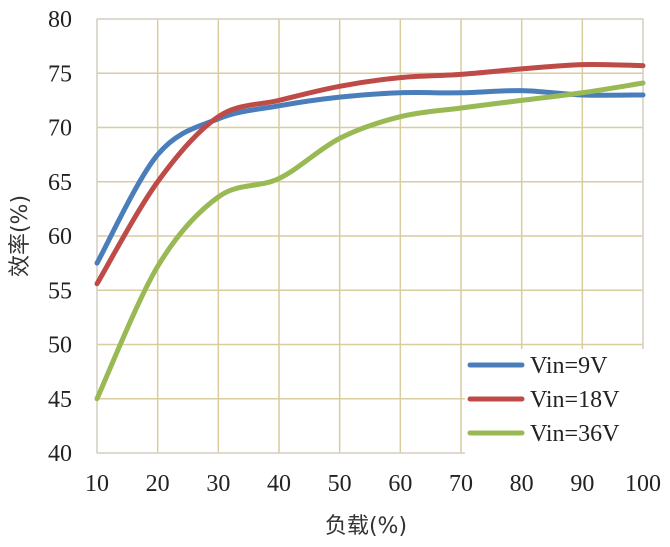  I want to click on legend-label-vin-36v: Vin=36V, so click(575, 434).